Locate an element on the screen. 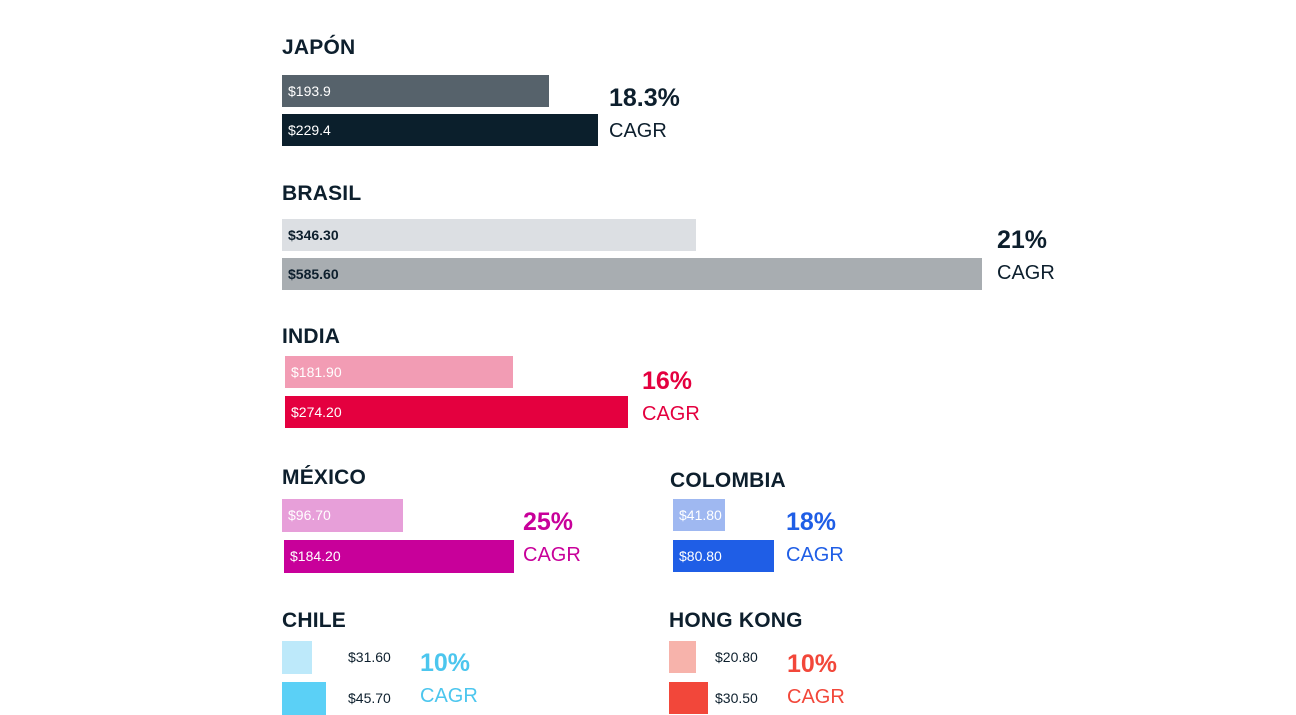 The image size is (1296, 715). country-title: COLOMBIA is located at coordinates (728, 480).